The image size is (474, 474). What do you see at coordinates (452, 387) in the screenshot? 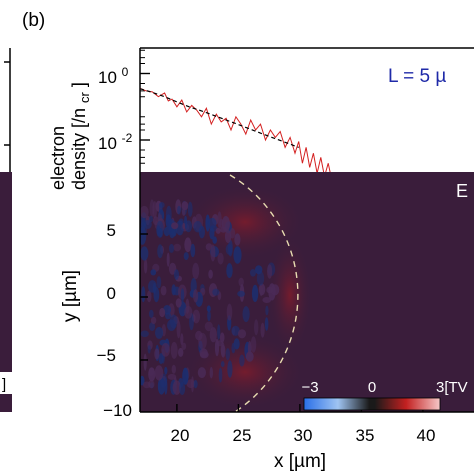
I see `colorbar-label-max: 3[TV` at bounding box center [452, 387].